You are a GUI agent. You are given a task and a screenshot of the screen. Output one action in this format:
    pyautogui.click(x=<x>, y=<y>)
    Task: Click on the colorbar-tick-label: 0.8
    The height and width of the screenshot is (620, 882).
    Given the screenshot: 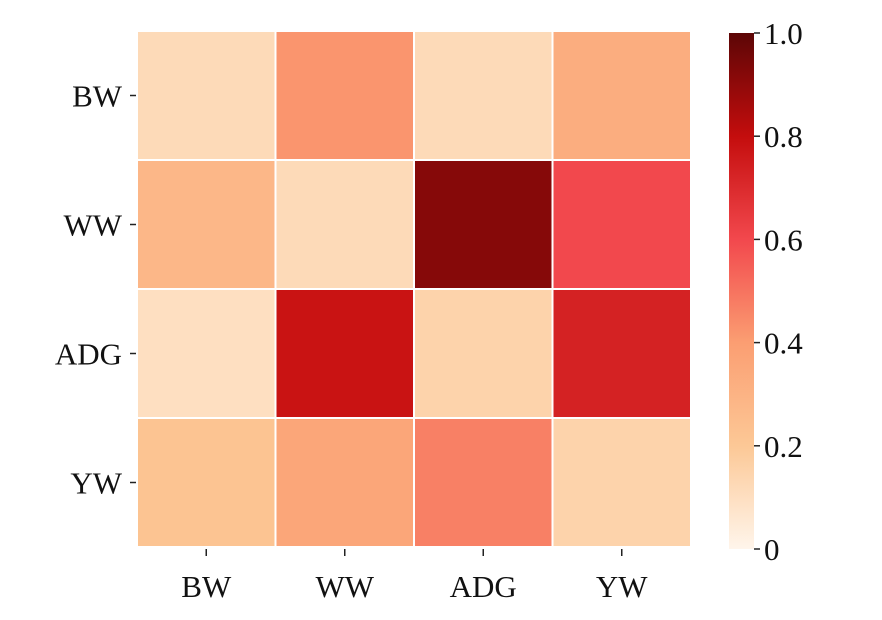 What is the action you would take?
    pyautogui.click(x=783, y=136)
    